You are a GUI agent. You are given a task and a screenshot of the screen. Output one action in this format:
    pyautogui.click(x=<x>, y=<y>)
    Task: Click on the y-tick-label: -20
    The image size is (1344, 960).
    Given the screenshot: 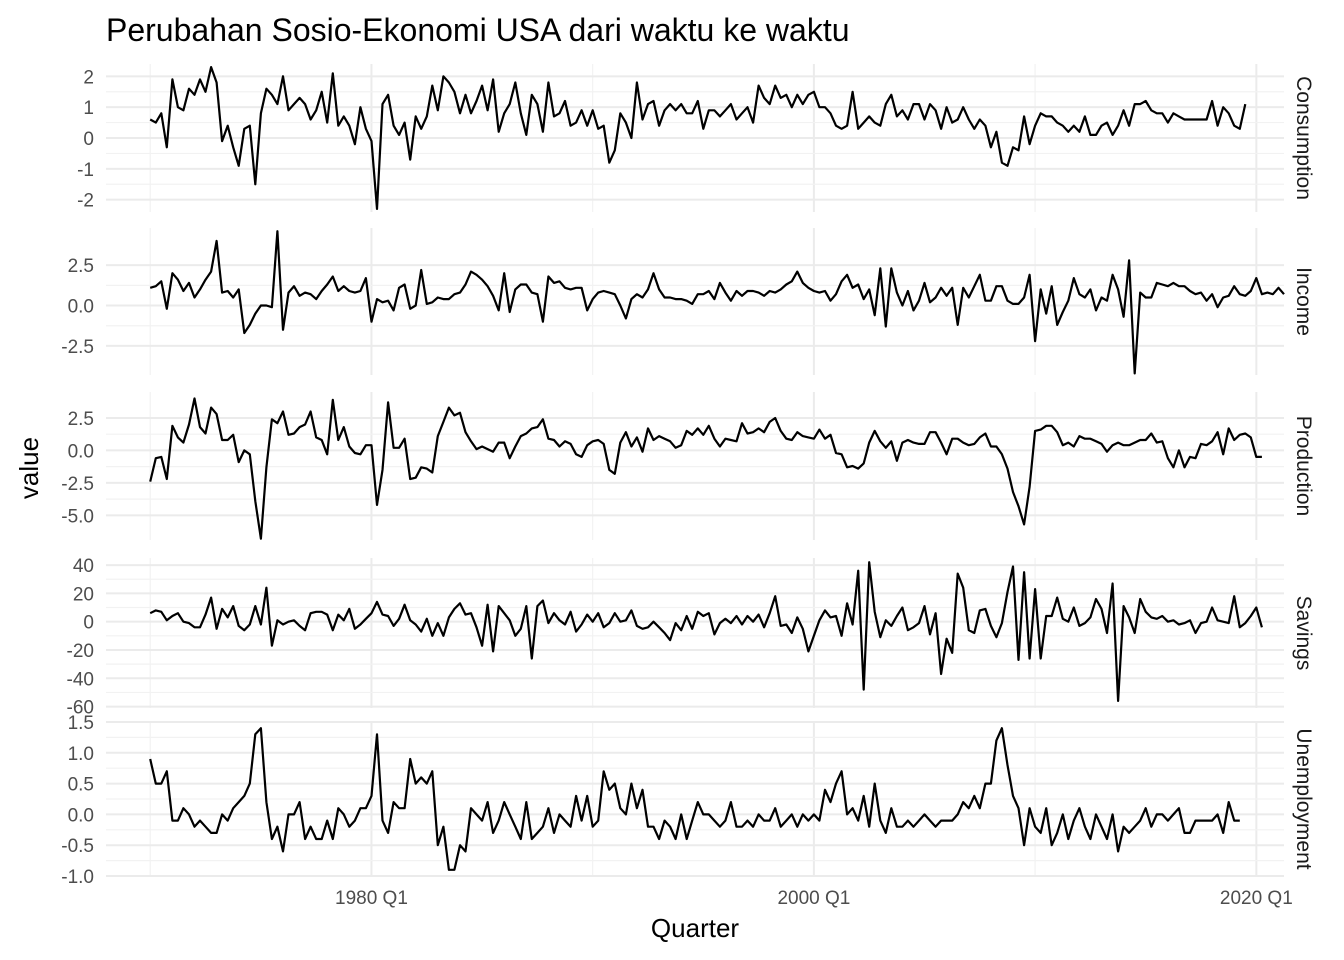 What is the action you would take?
    pyautogui.click(x=80, y=651)
    